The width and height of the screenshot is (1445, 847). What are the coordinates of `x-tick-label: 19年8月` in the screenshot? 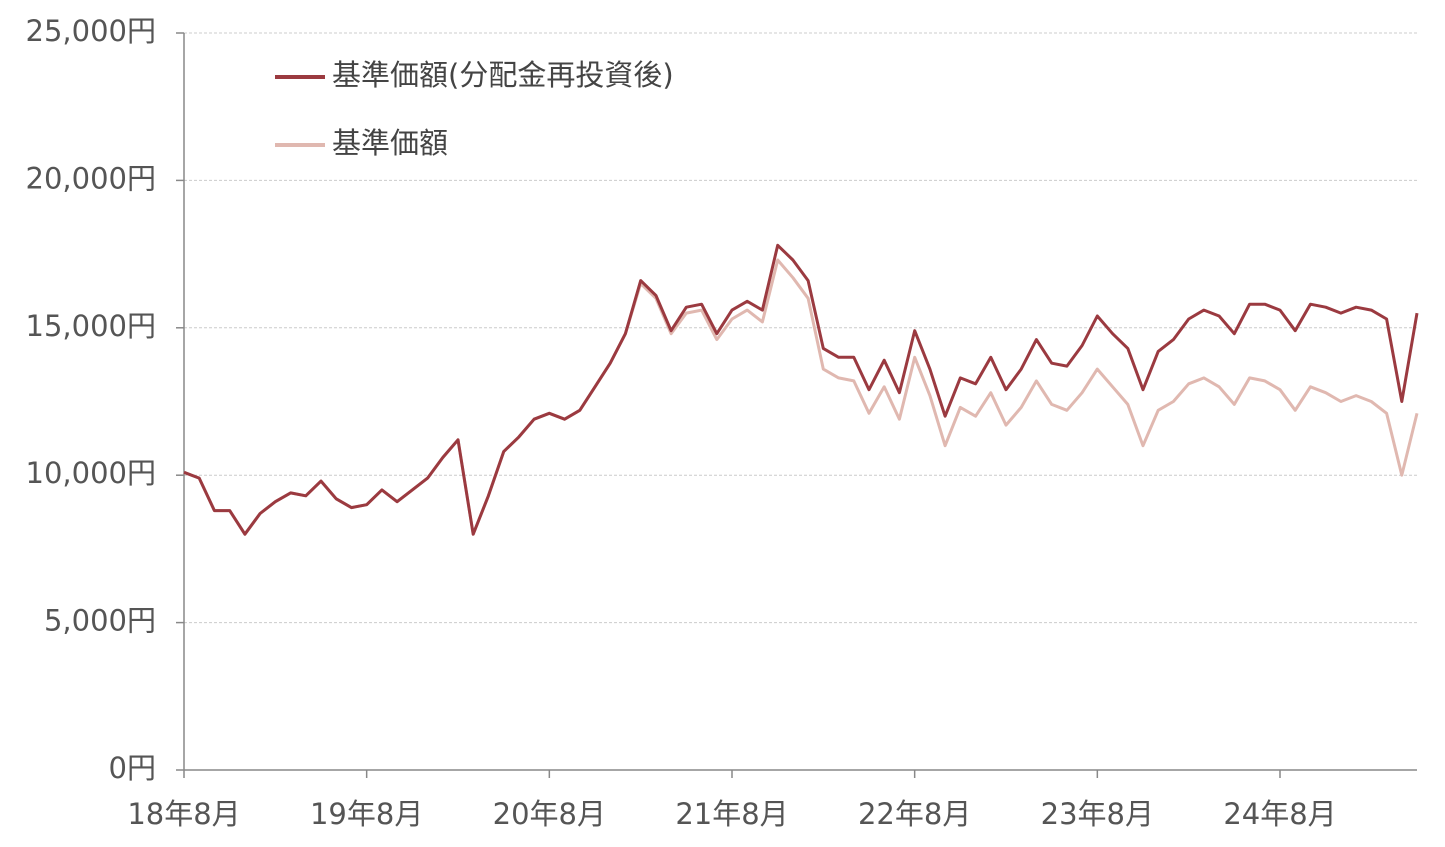 It's located at (366, 814).